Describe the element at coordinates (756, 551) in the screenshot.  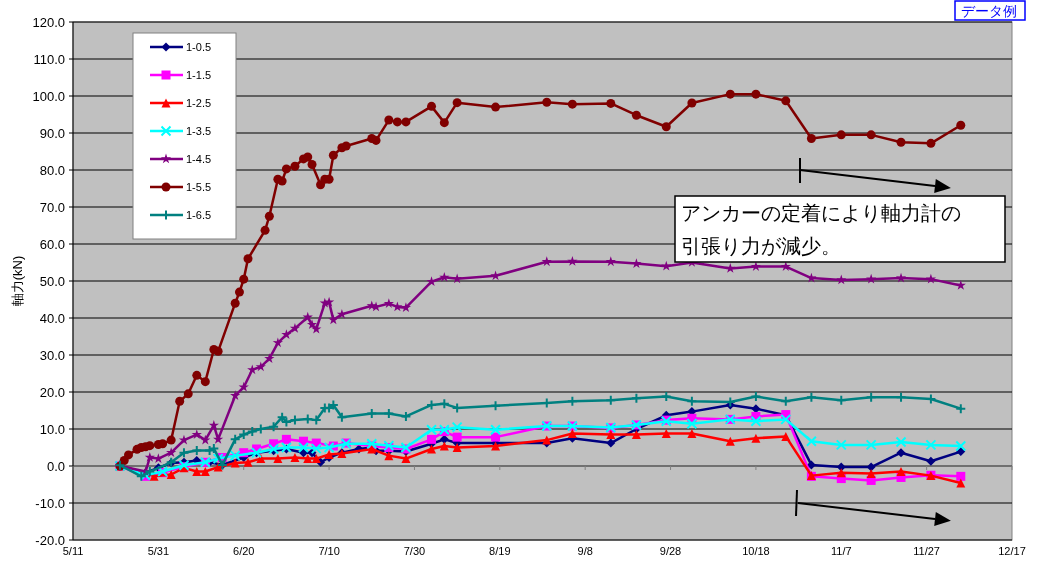
I see `x-tick-label: 10/18` at that location.